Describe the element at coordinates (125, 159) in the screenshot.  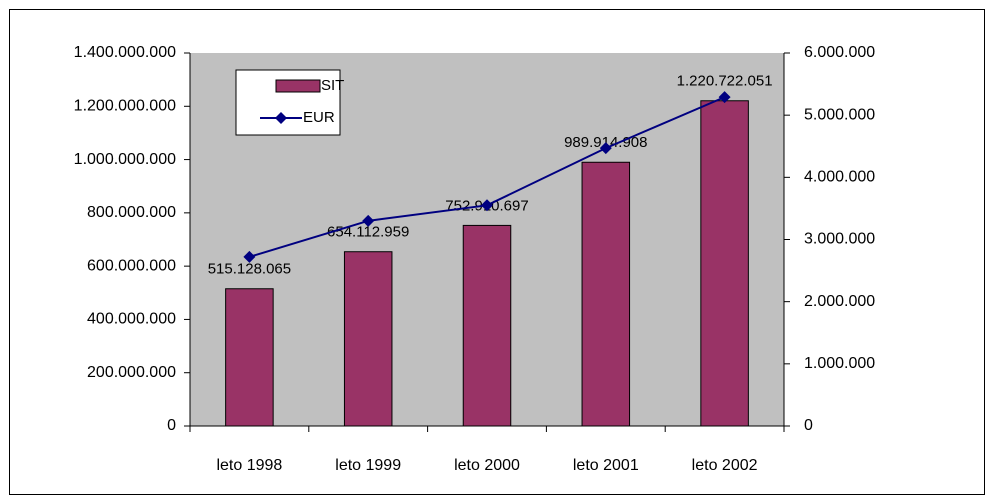
I see `y-tick-label: 1.000.000.000` at that location.